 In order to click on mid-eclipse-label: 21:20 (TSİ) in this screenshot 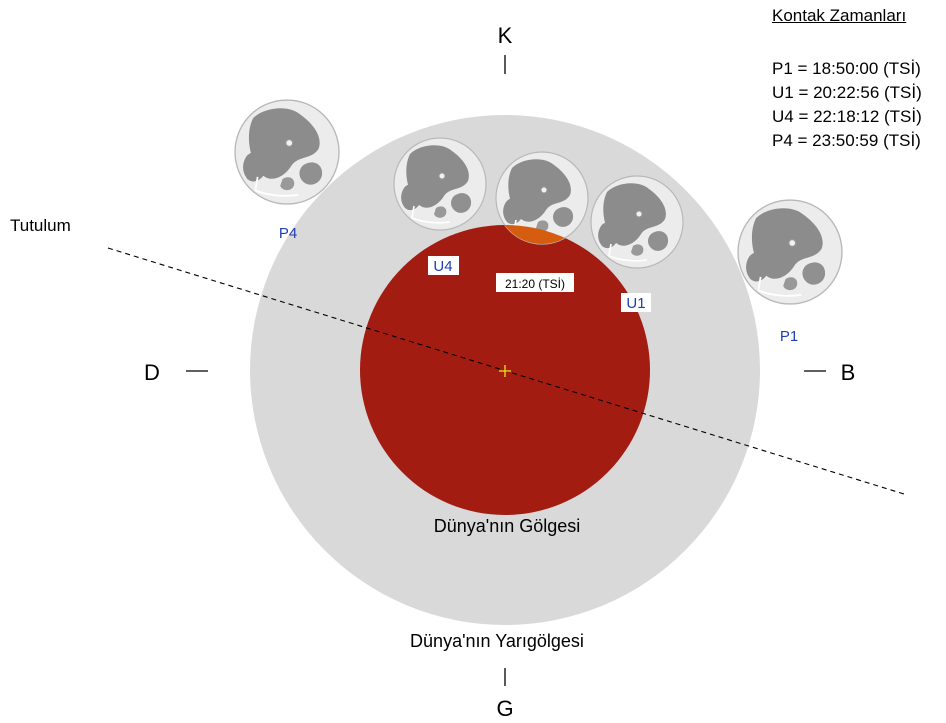, I will do `click(535, 284)`.